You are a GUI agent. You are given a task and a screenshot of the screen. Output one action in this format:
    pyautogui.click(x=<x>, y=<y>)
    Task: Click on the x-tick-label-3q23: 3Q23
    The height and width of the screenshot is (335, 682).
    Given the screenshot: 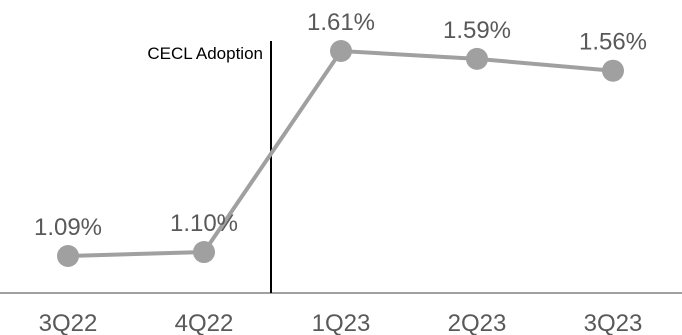 What is the action you would take?
    pyautogui.click(x=613, y=322)
    